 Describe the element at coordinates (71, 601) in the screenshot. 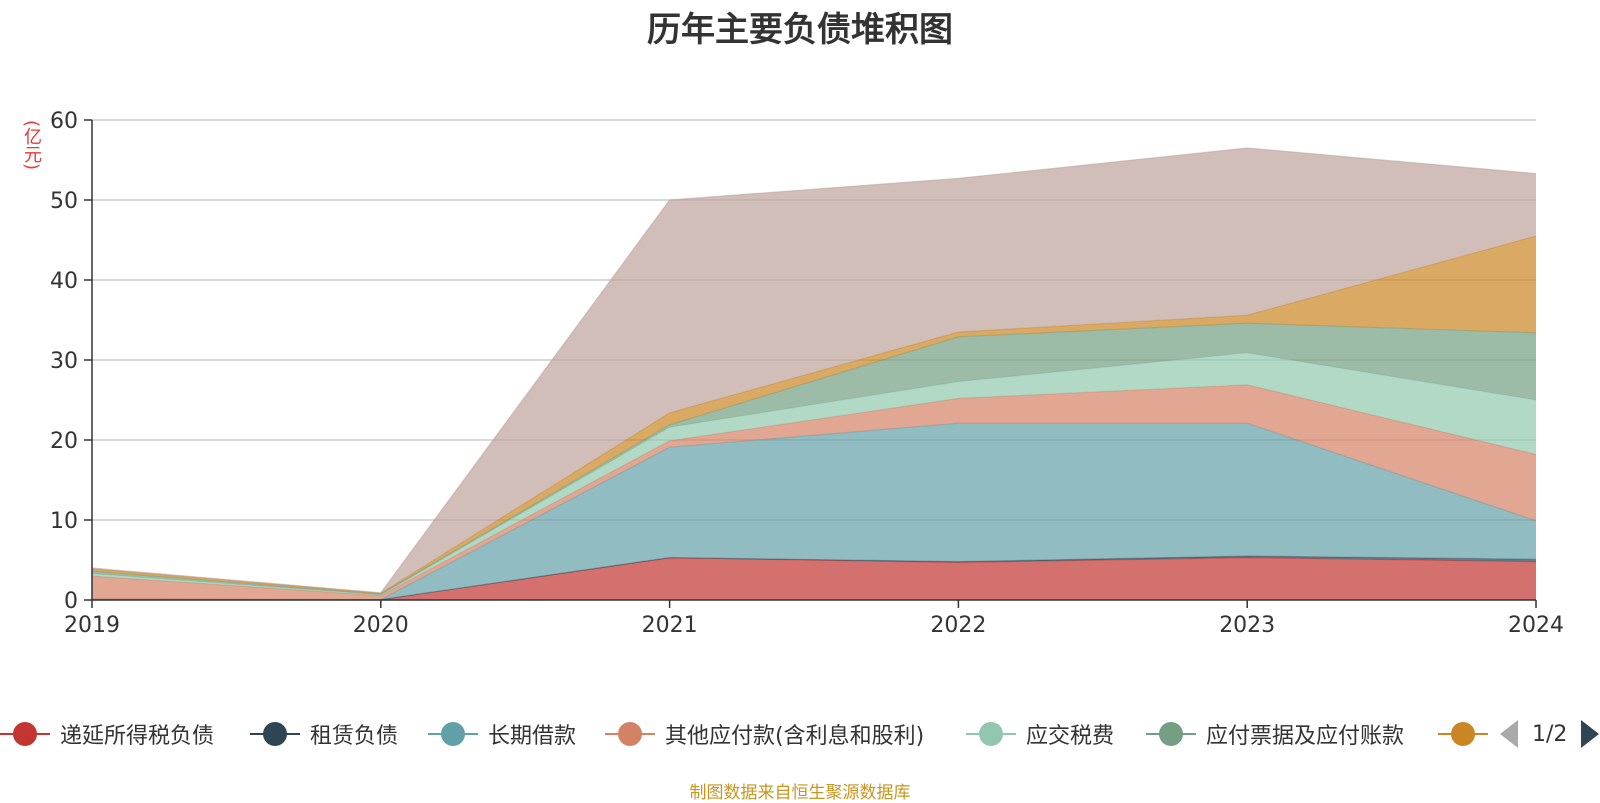

I see `y-tick-label: 0` at that location.